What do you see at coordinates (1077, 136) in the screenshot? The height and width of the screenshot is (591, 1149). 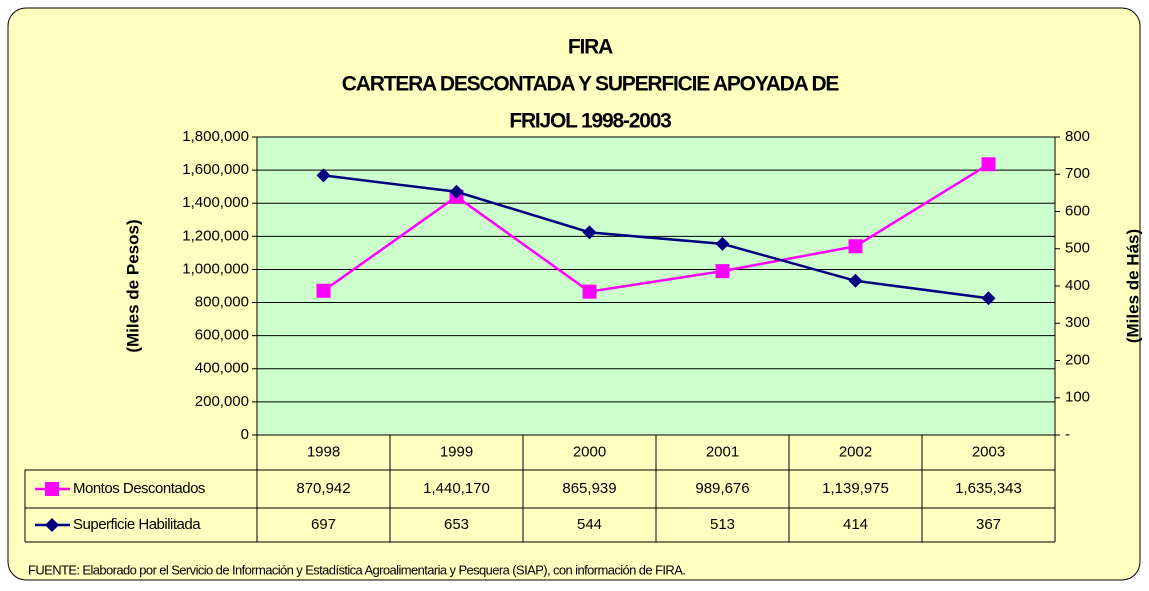 I see `y2-tick-label: 800` at bounding box center [1077, 136].